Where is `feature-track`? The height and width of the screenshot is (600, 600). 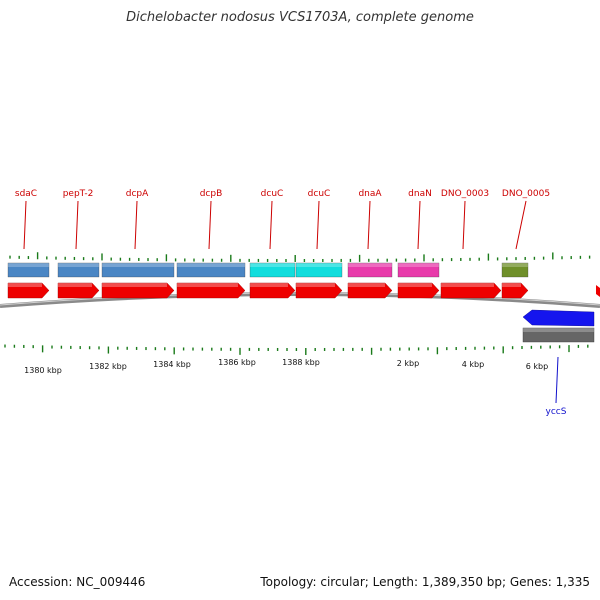
feature-track is located at coordinates (268, 270).